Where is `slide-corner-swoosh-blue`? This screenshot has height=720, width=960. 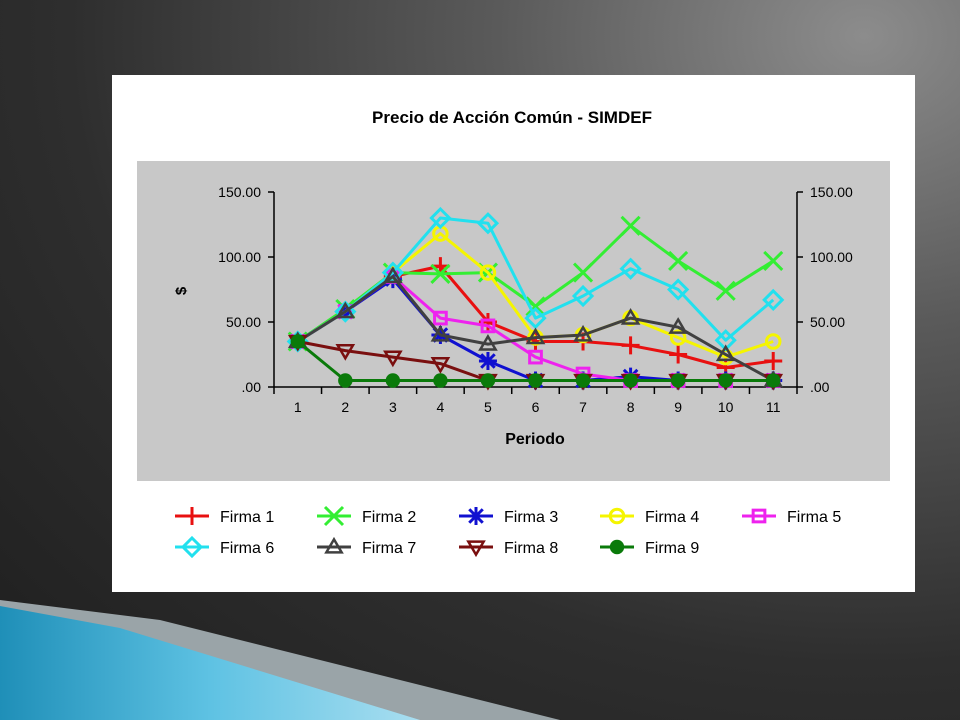
slide-corner-swoosh-blue is located at coordinates (210, 663).